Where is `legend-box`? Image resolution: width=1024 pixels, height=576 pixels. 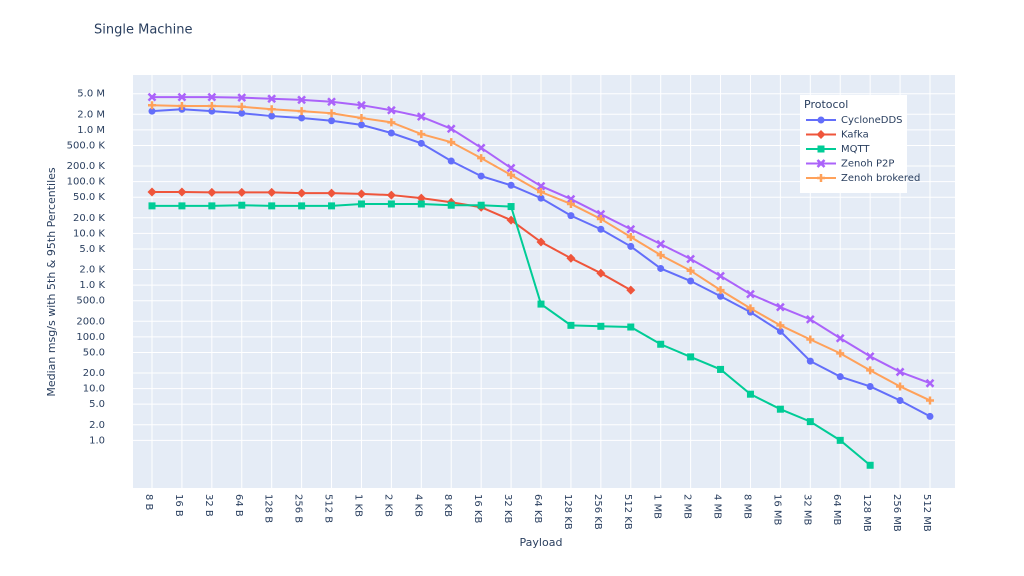
legend-box is located at coordinates (853, 144).